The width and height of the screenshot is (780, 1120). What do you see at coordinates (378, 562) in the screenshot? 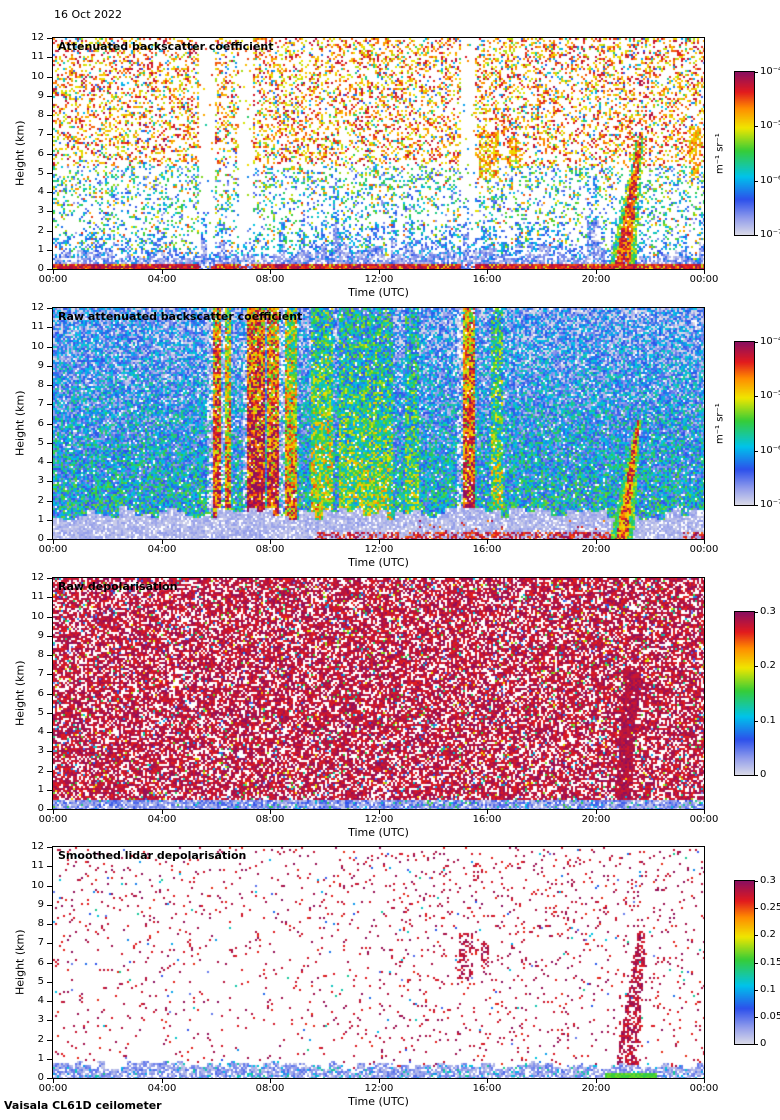
I see `x-axis-label: Time (UTC)` at bounding box center [378, 562].